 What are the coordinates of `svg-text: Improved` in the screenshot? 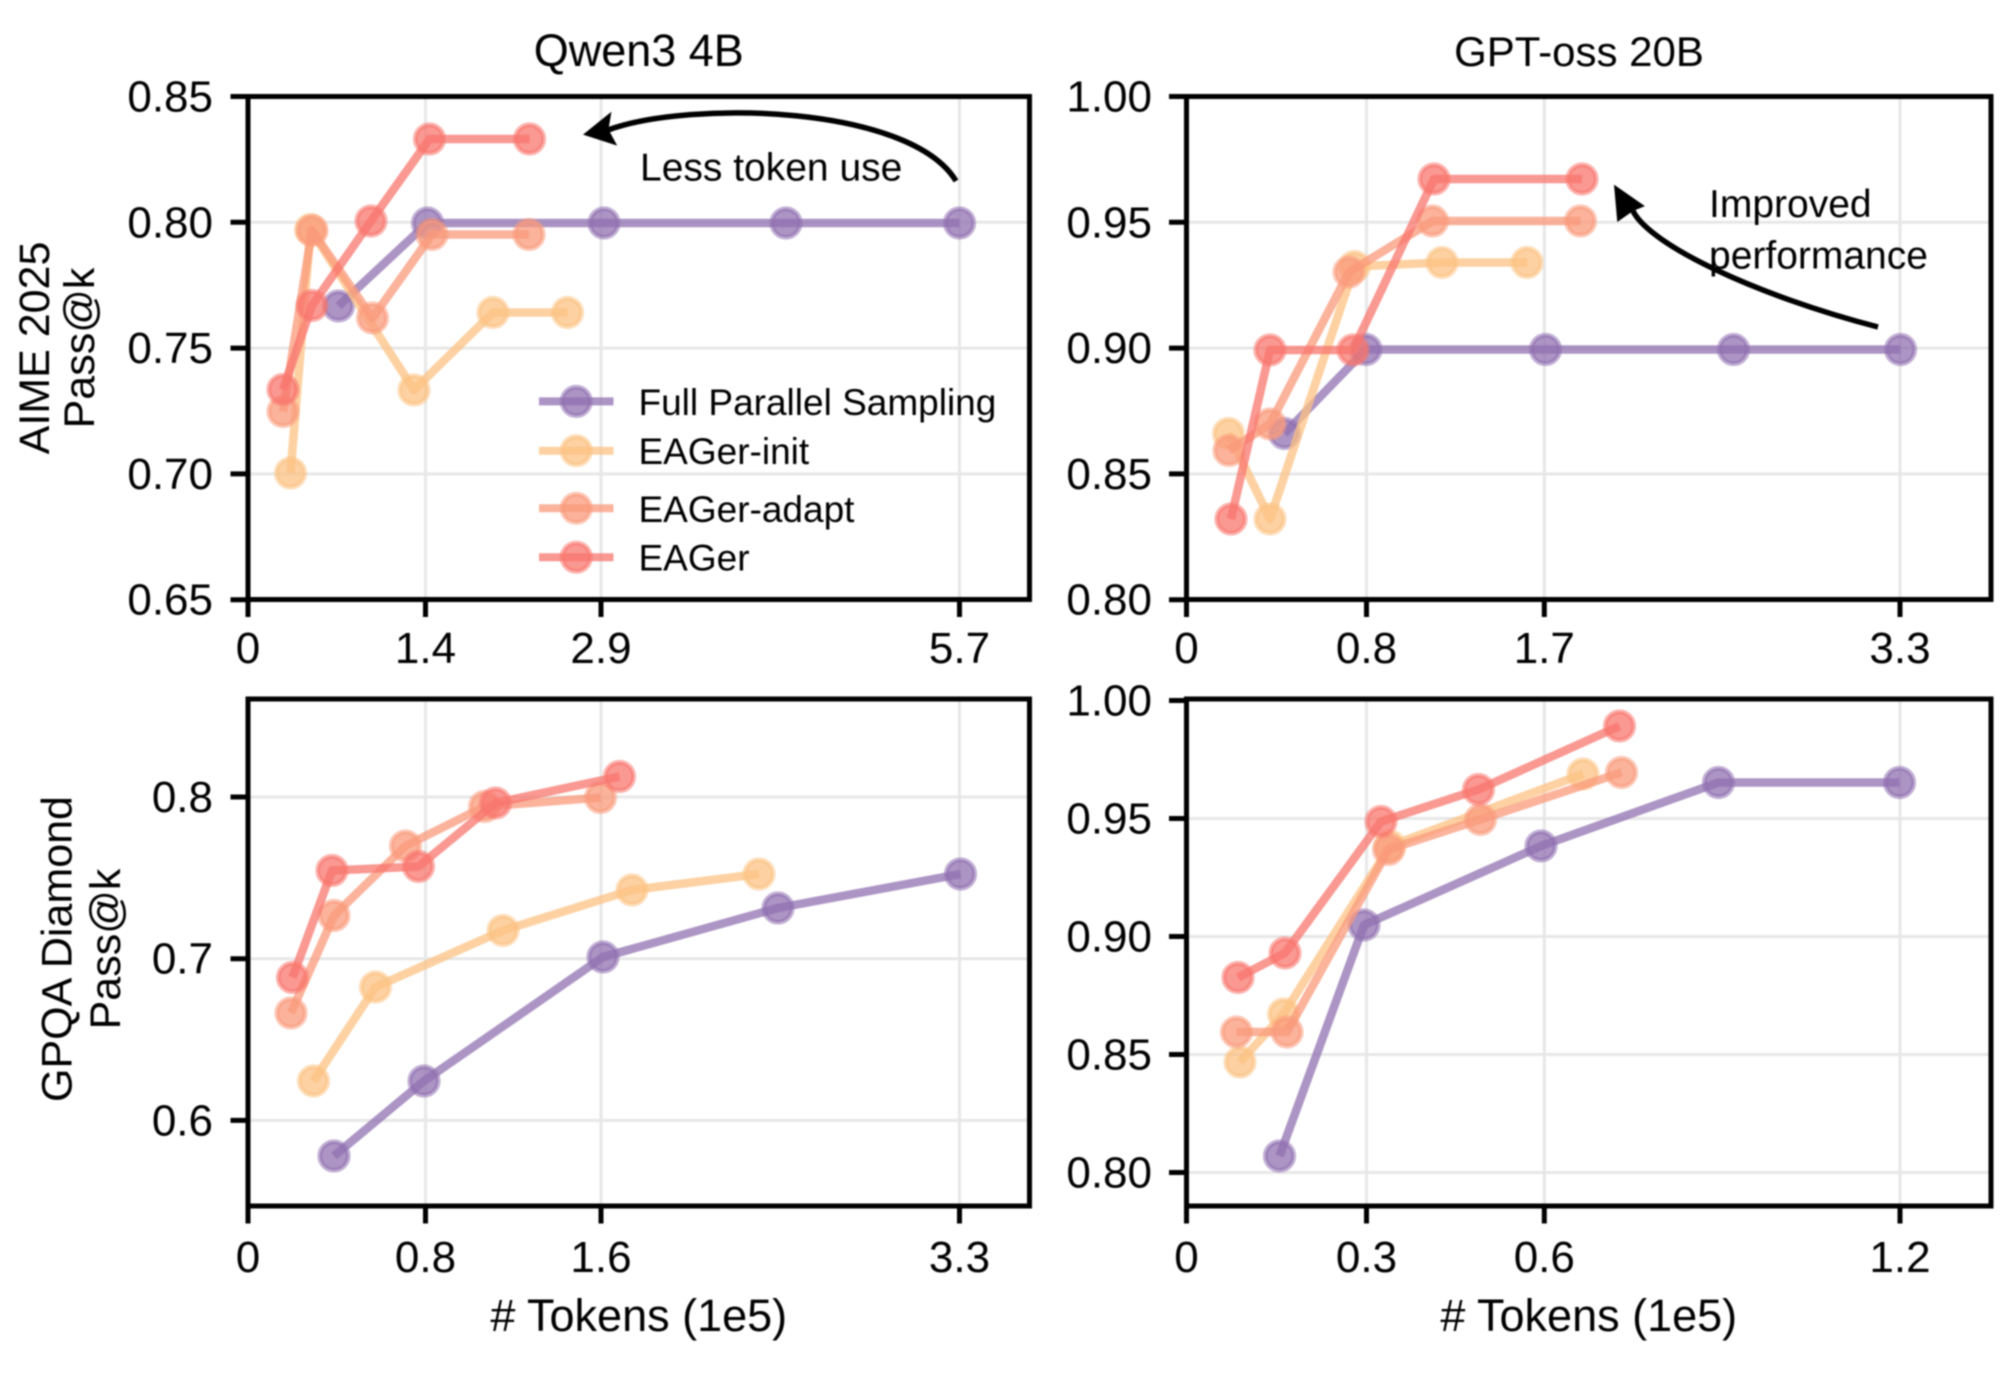 It's located at (1790, 204).